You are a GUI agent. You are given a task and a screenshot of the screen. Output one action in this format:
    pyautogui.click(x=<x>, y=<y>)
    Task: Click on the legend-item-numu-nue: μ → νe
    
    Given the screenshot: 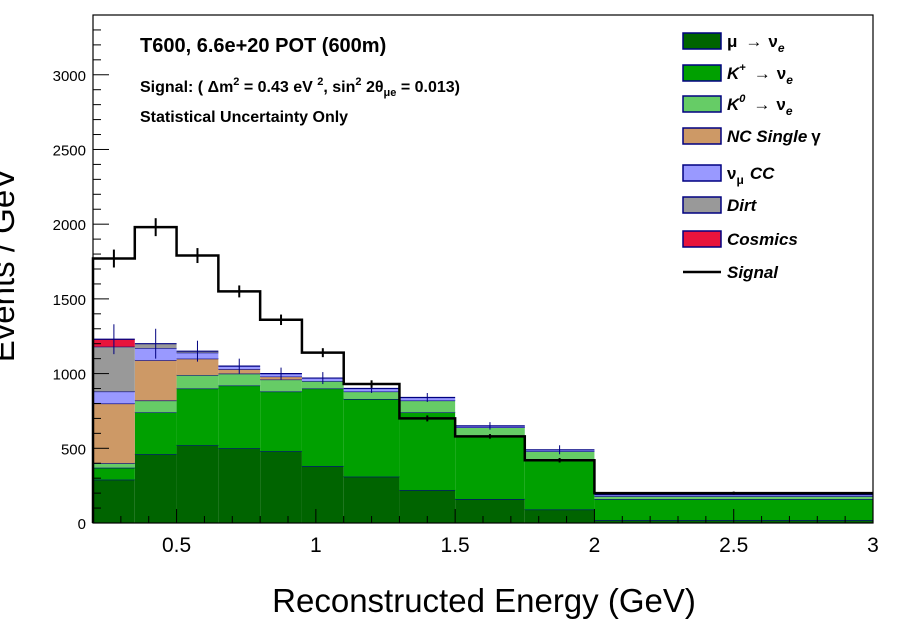 What is the action you would take?
    pyautogui.click(x=733, y=43)
    